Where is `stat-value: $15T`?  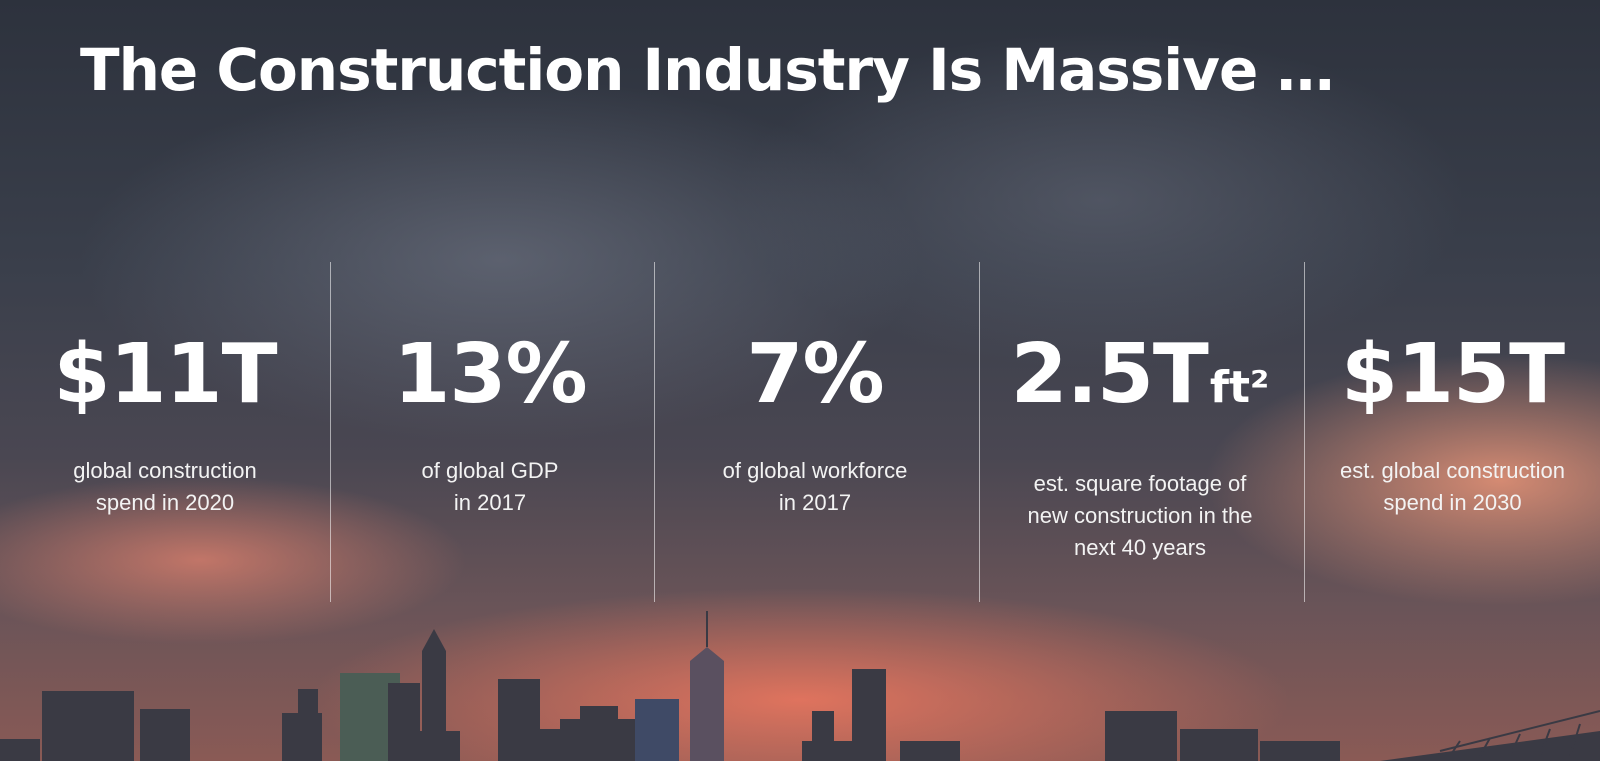
stat-value: $15T is located at coordinates (1452, 374).